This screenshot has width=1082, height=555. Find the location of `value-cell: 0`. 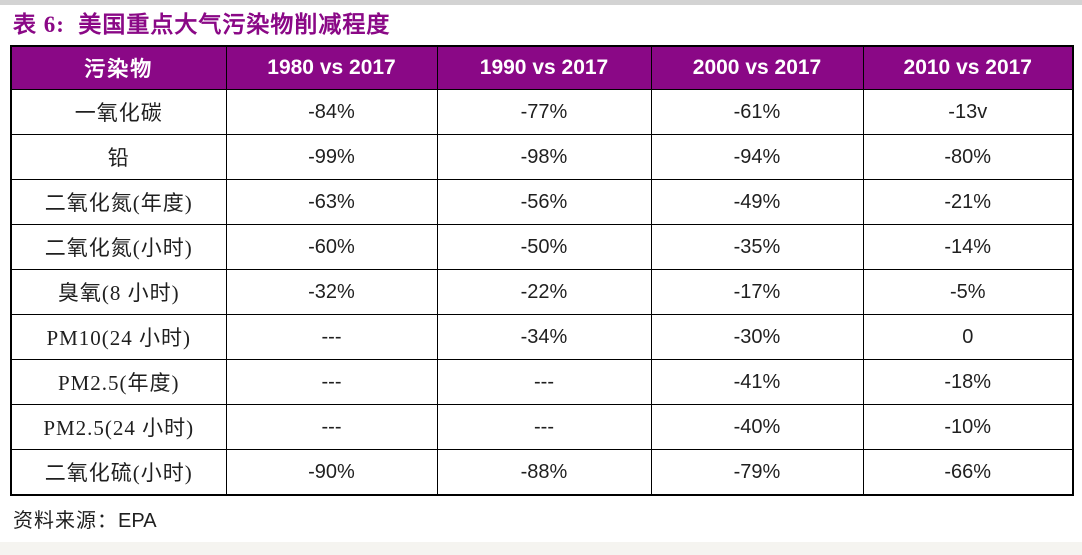

value-cell: 0 is located at coordinates (968, 337).